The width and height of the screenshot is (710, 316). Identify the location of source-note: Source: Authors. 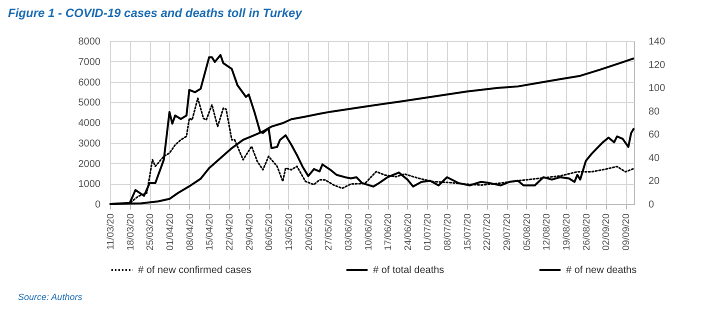
(50, 297).